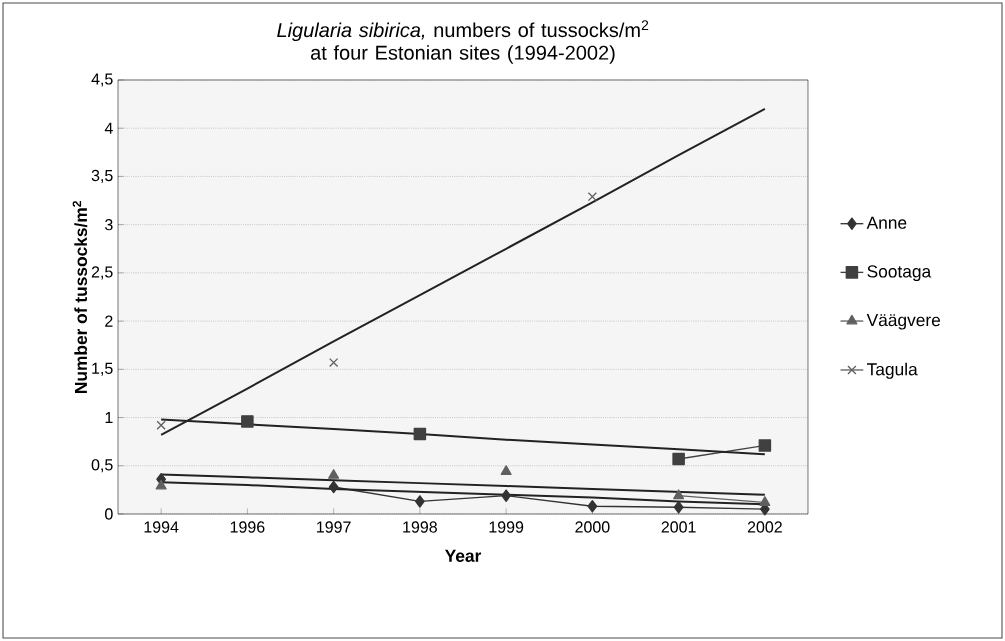 This screenshot has height=641, width=1005. What do you see at coordinates (109, 321) in the screenshot?
I see `y-tick-label: 2` at bounding box center [109, 321].